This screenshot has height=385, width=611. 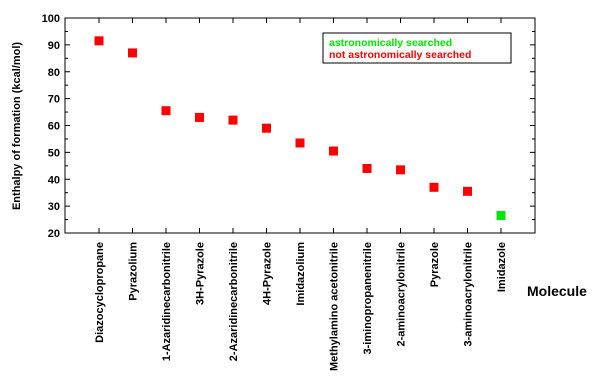 I want to click on y-tick-label: 20, so click(x=54, y=234).